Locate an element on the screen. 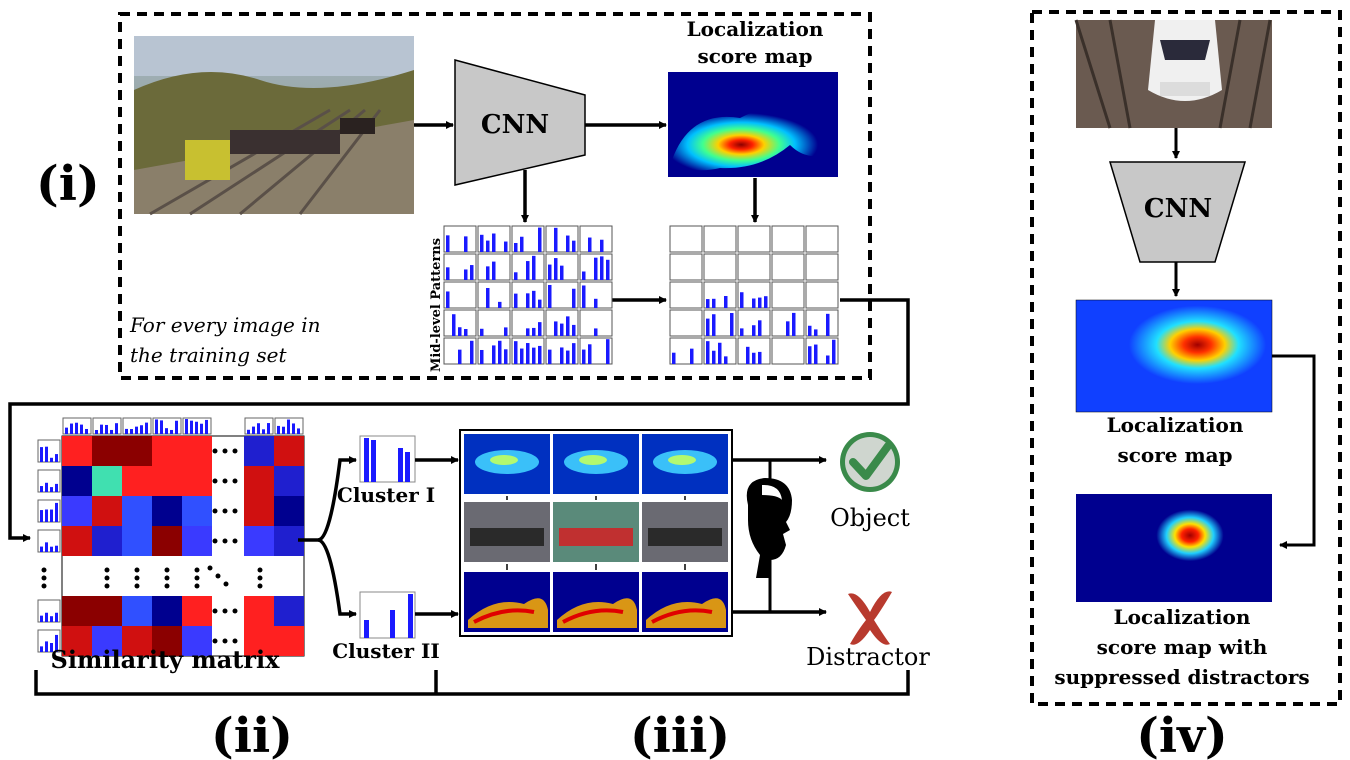 The height and width of the screenshot is (760, 1350). bottom-bracket is located at coordinates (472, 683).